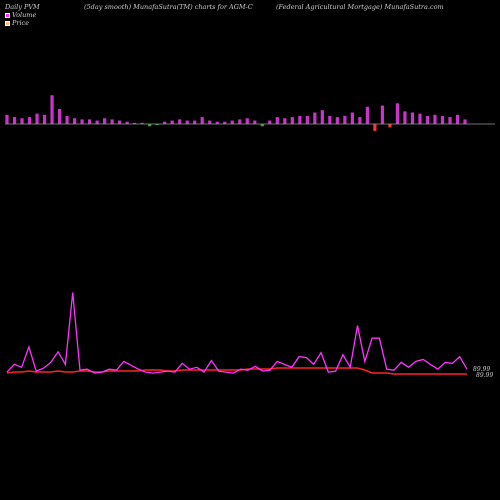 This screenshot has height=500, width=500. I want to click on chart-label-left: Daily PVM, so click(22, 7).